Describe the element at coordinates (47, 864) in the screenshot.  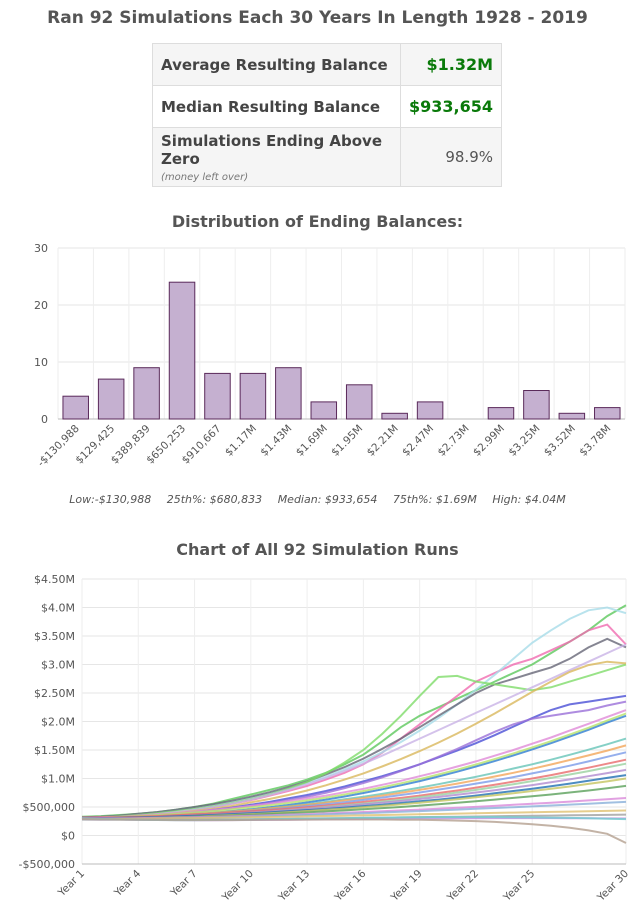
I see `runs-ytick-label: -$500,000` at that location.